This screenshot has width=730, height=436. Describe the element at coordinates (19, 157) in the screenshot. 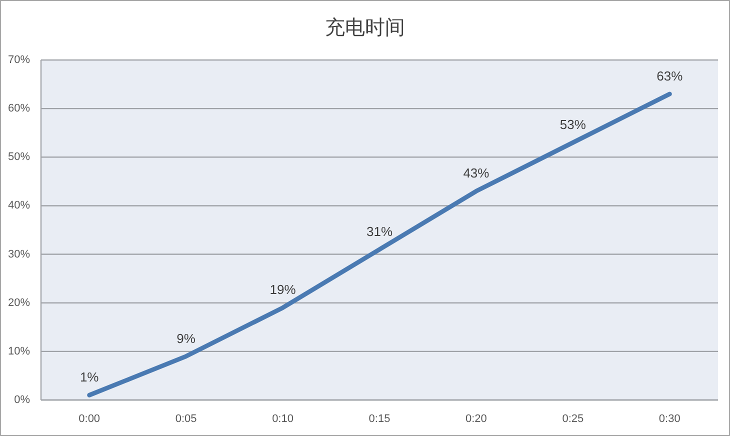

I see `y-tick-label: 50%` at that location.